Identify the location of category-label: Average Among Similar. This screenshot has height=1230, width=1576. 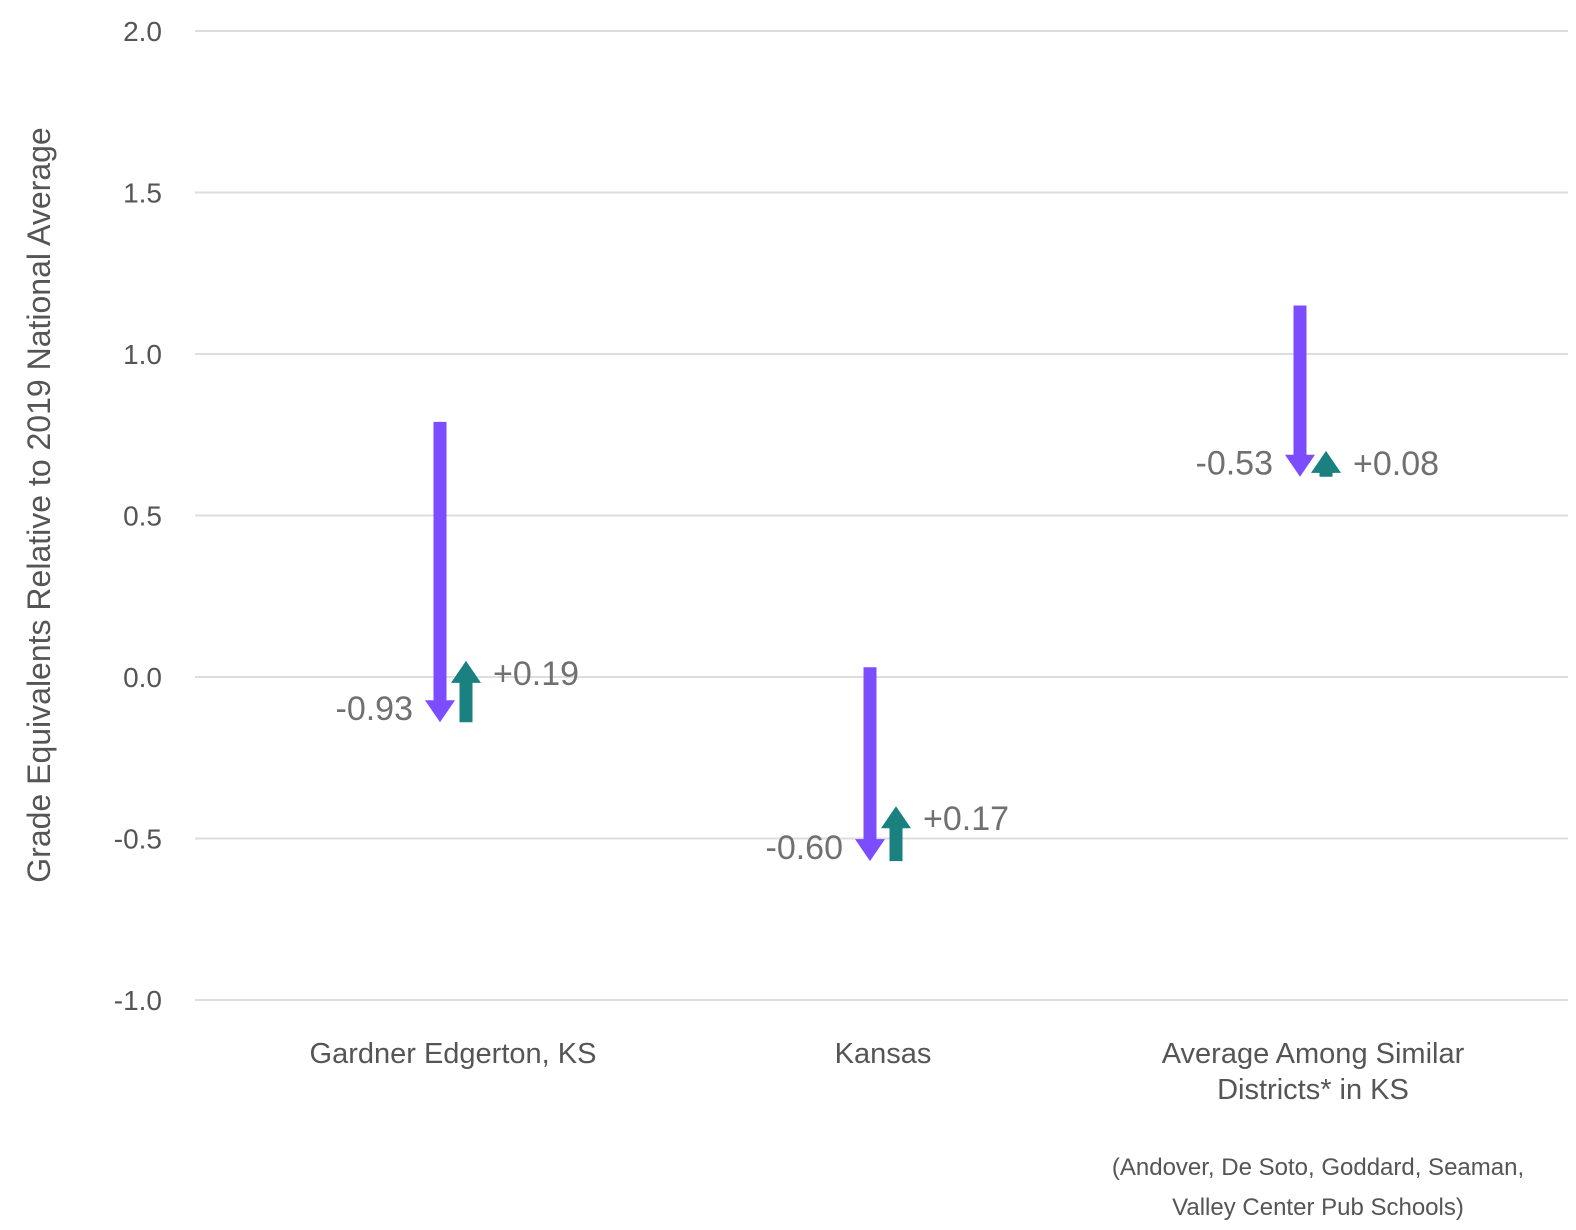
(1313, 1054).